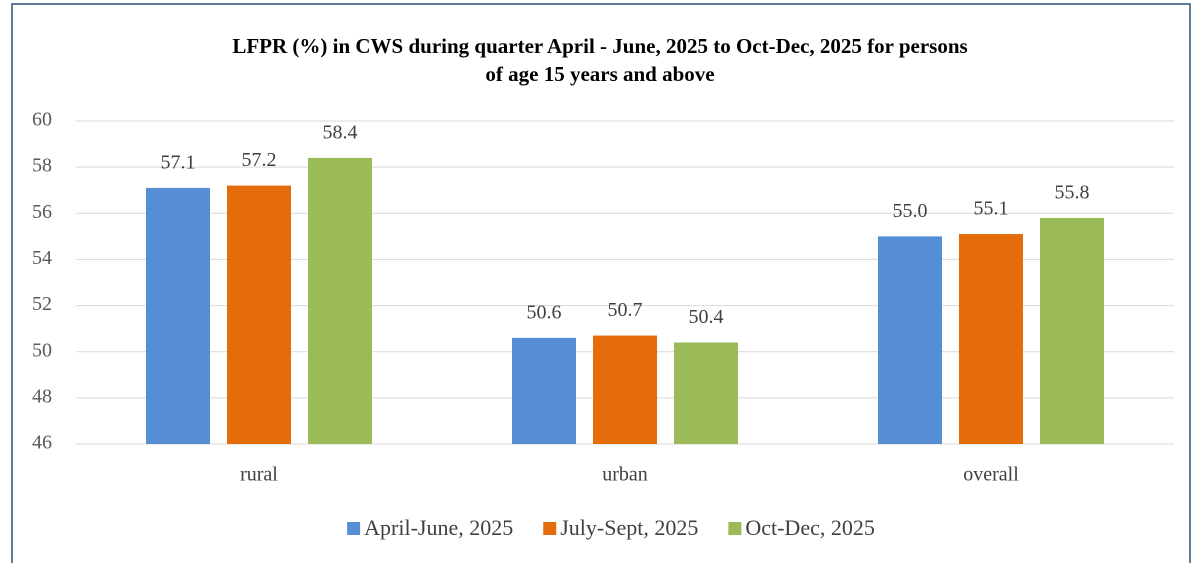 The width and height of the screenshot is (1194, 563). Describe the element at coordinates (42, 350) in the screenshot. I see `y-tick-label: 50` at that location.